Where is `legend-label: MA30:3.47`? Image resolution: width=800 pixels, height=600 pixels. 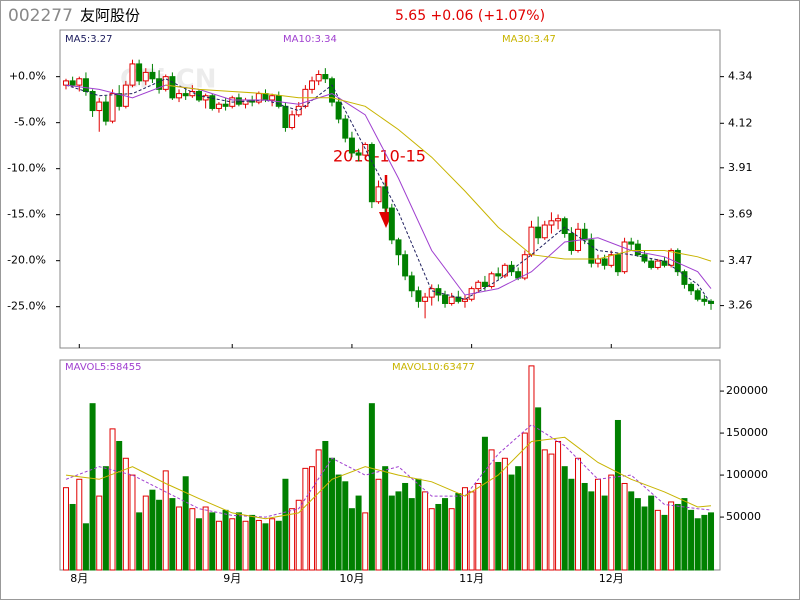
legend-label: MA30:3.47 is located at coordinates (529, 39).